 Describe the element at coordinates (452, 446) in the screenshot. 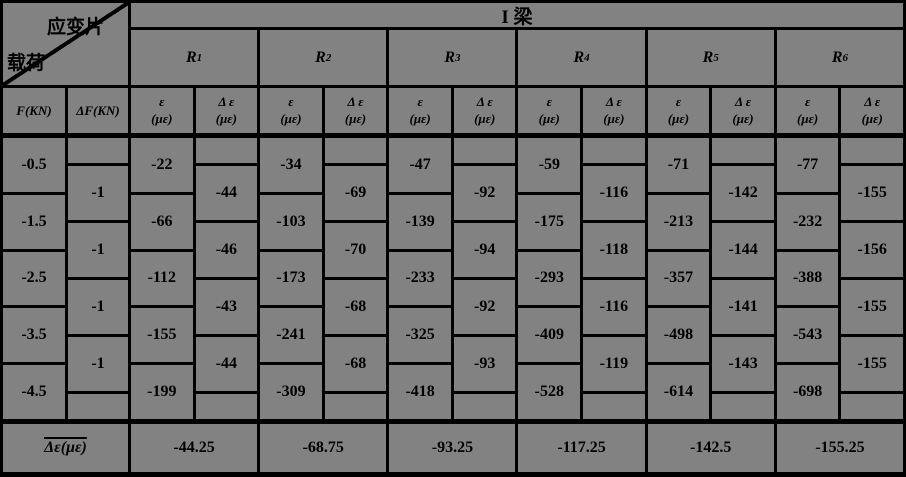

I see `average-r3: -93.25` at that location.